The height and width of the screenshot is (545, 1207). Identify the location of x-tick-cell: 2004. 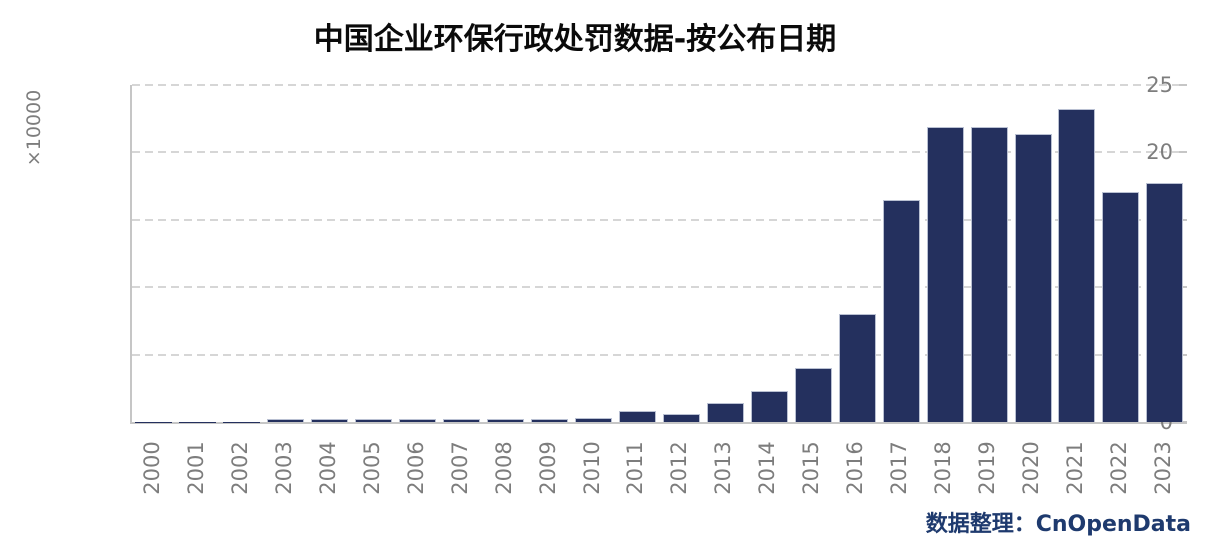
(328, 468).